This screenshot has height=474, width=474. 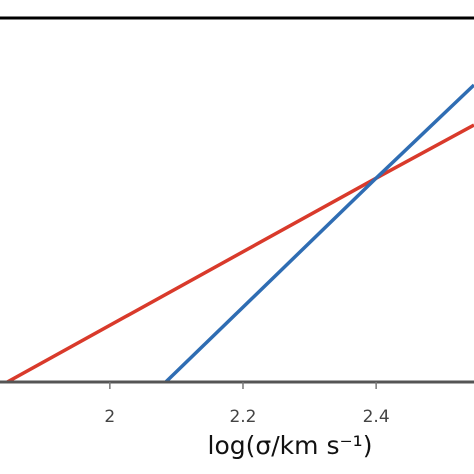 What do you see at coordinates (290, 445) in the screenshot?
I see `x-axis-label: log(σ/km s⁻¹)` at bounding box center [290, 445].